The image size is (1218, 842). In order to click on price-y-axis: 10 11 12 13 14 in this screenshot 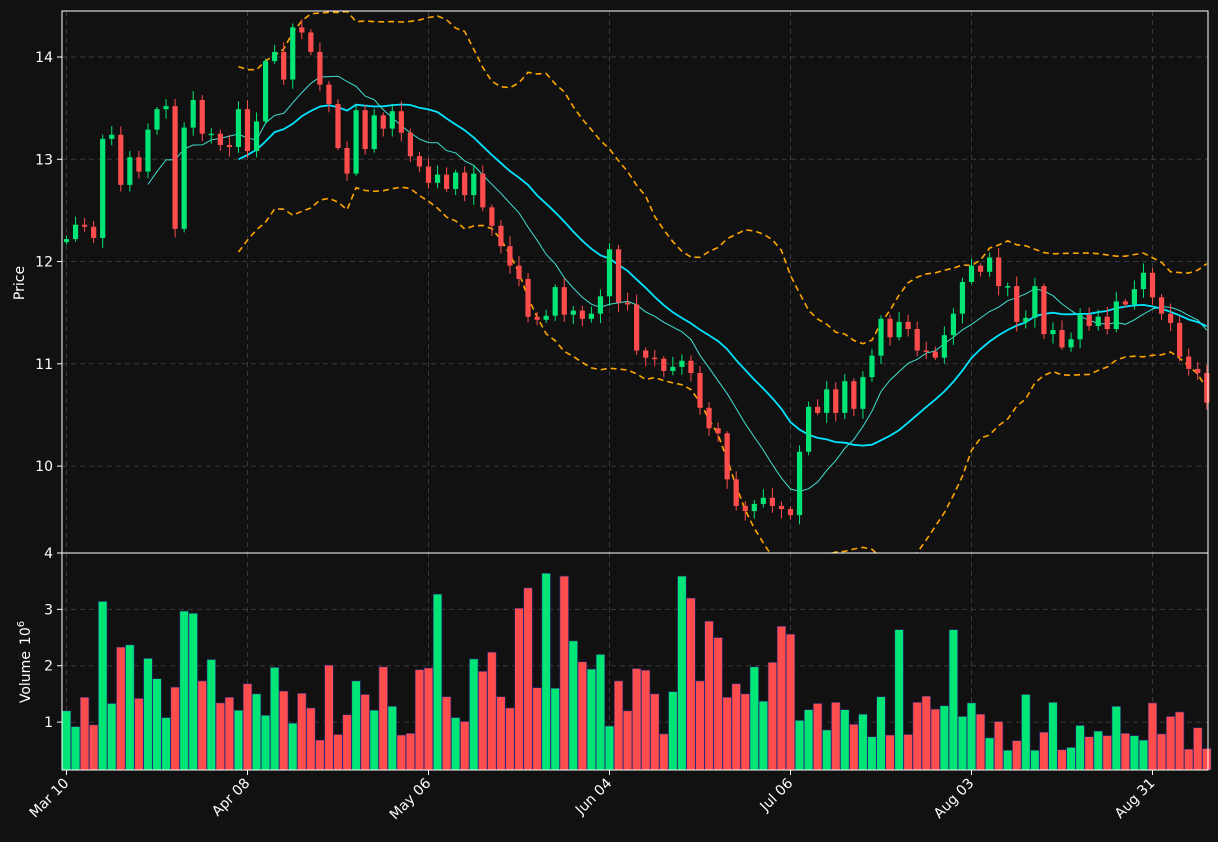, I will do `click(48, 262)`.